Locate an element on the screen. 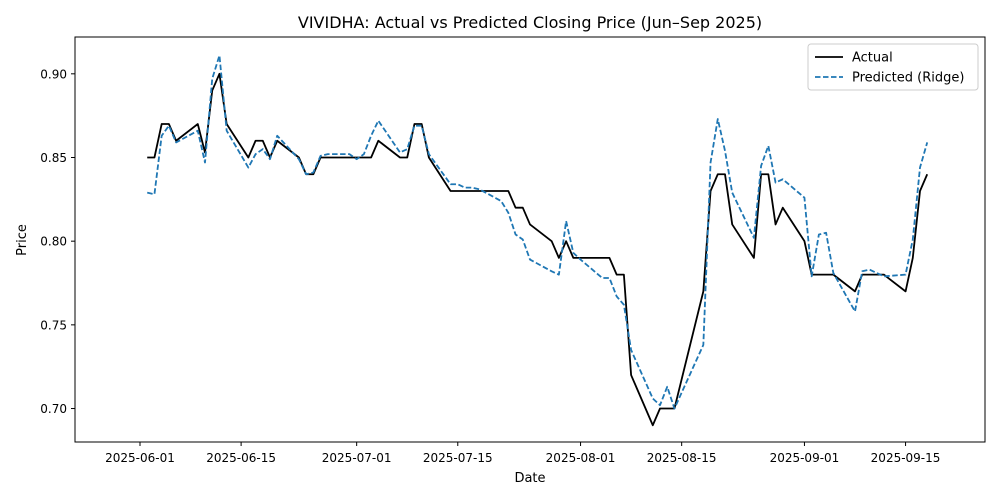 The height and width of the screenshot is (500, 1000). y-tick-label: 0.90 is located at coordinates (53, 74).